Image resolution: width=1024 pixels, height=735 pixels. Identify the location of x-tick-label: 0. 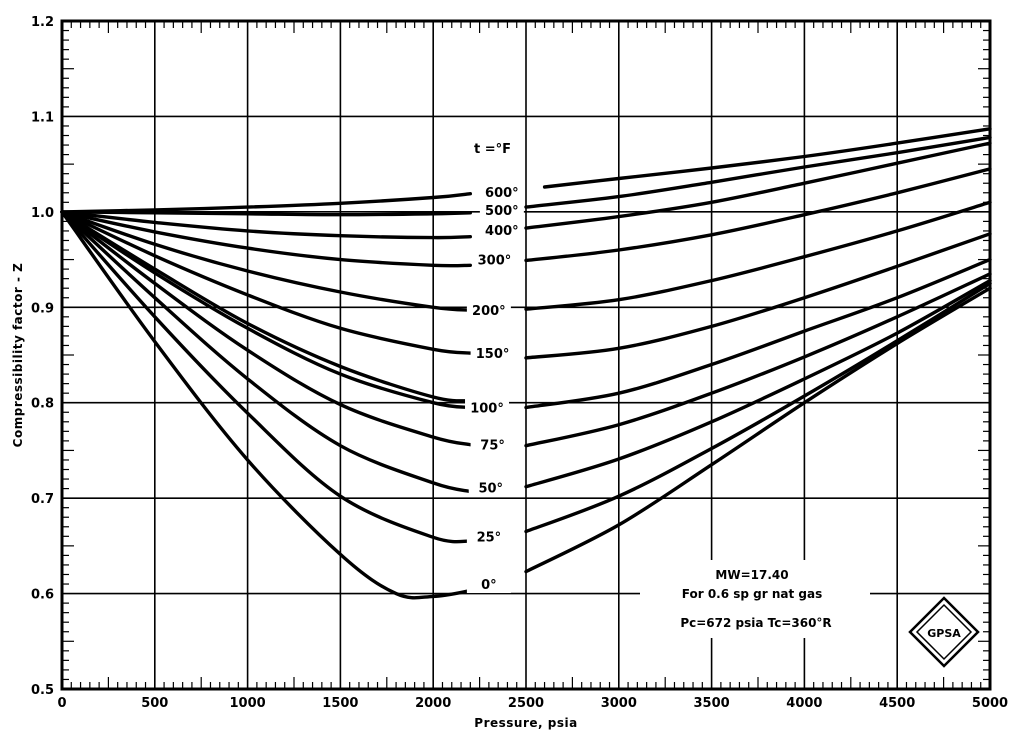
(61, 703).